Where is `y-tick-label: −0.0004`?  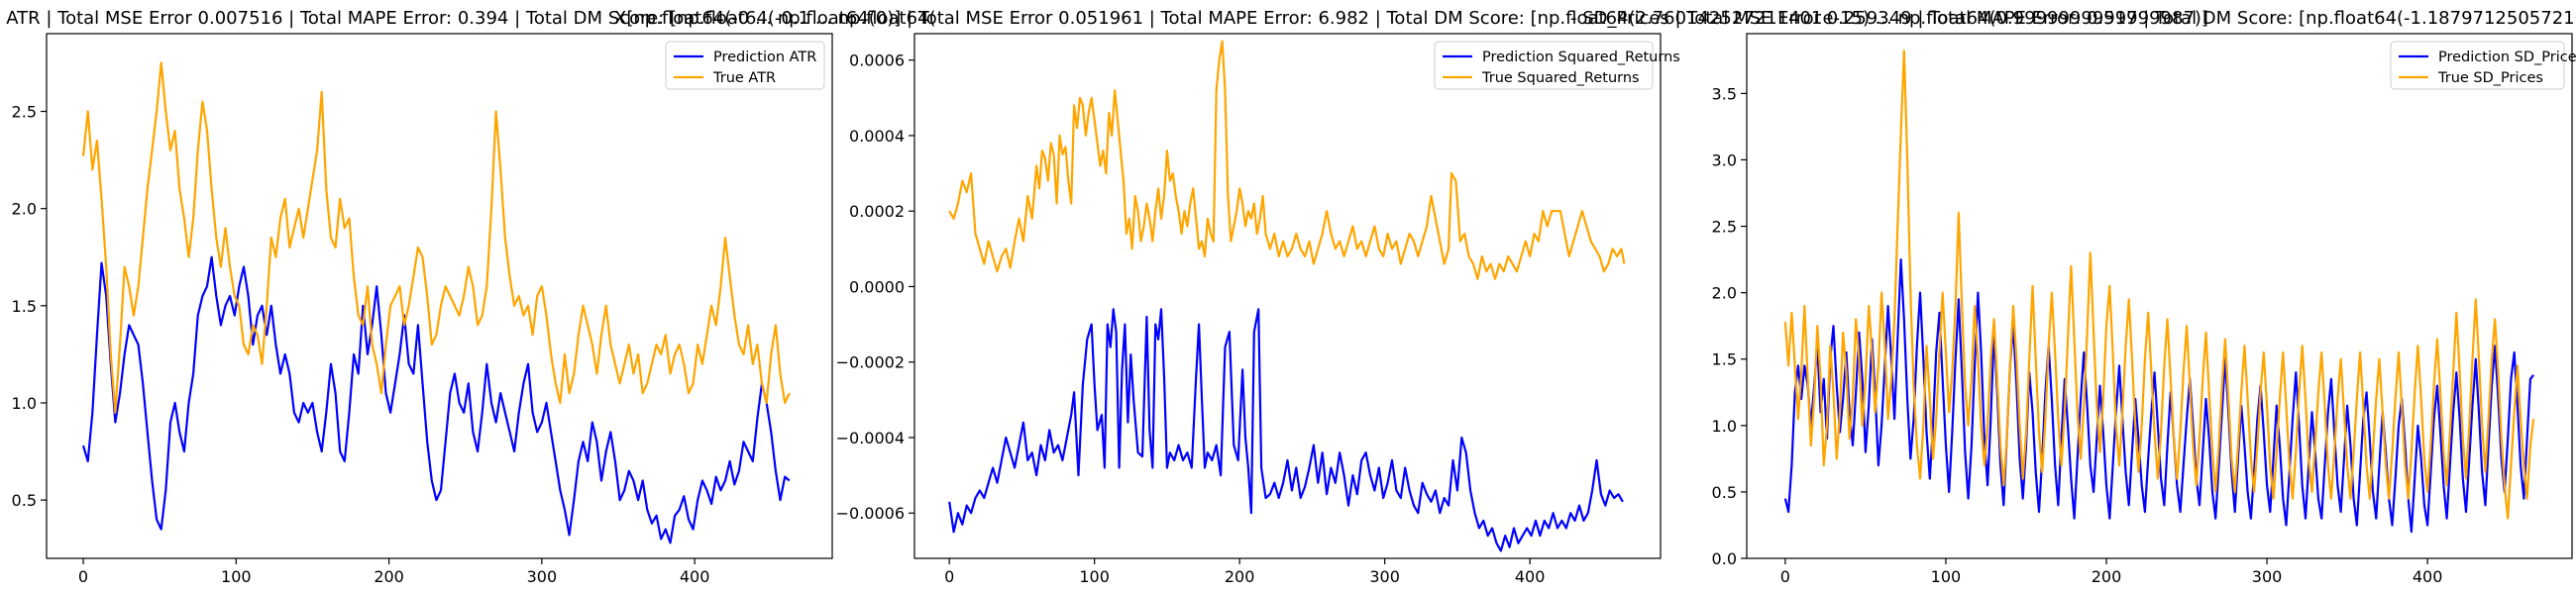 y-tick-label: −0.0004 is located at coordinates (870, 438).